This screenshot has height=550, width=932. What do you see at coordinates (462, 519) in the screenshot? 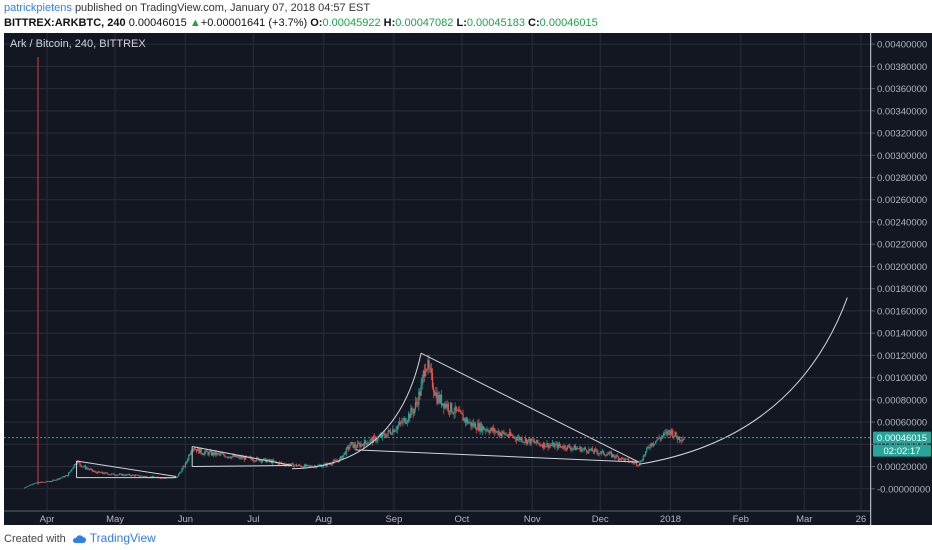
I see `x-tick-label: Oct` at bounding box center [462, 519].